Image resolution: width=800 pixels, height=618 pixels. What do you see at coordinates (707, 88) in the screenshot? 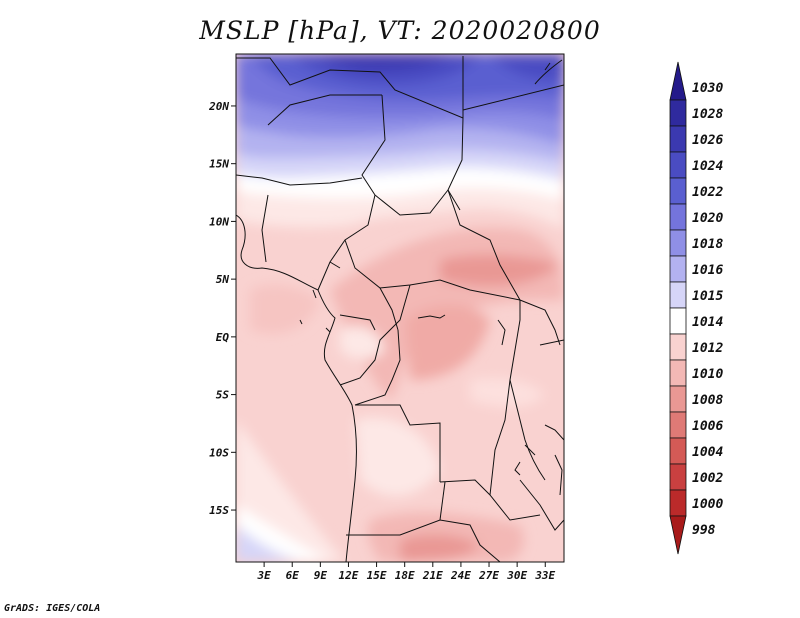
I see `colorbar-label: 1030` at bounding box center [707, 88].